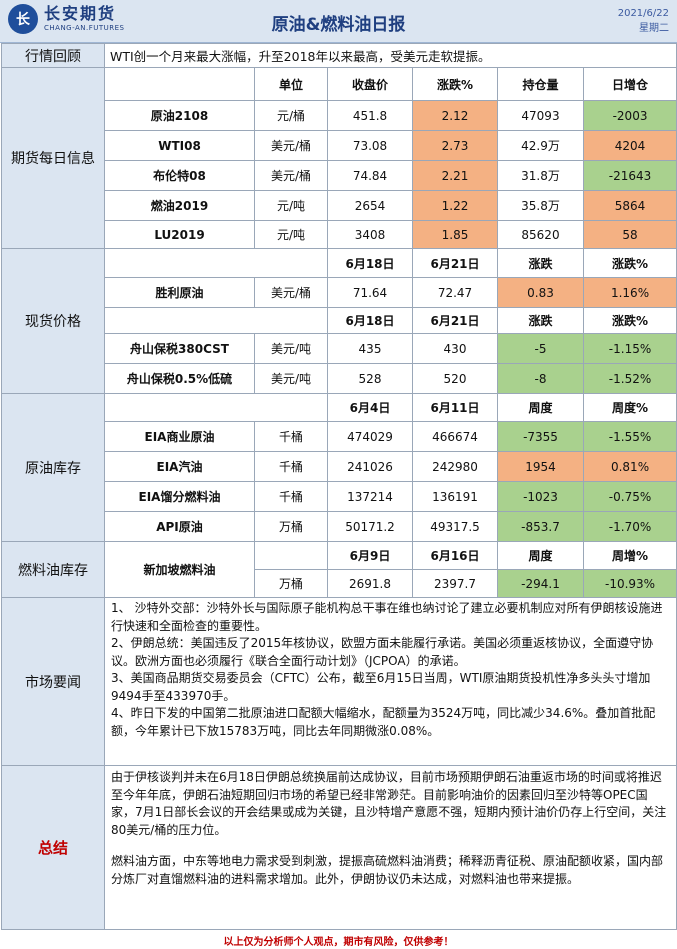 The image size is (677, 949). Describe the element at coordinates (370, 320) in the screenshot. I see `col-header: 6月18日` at that location.